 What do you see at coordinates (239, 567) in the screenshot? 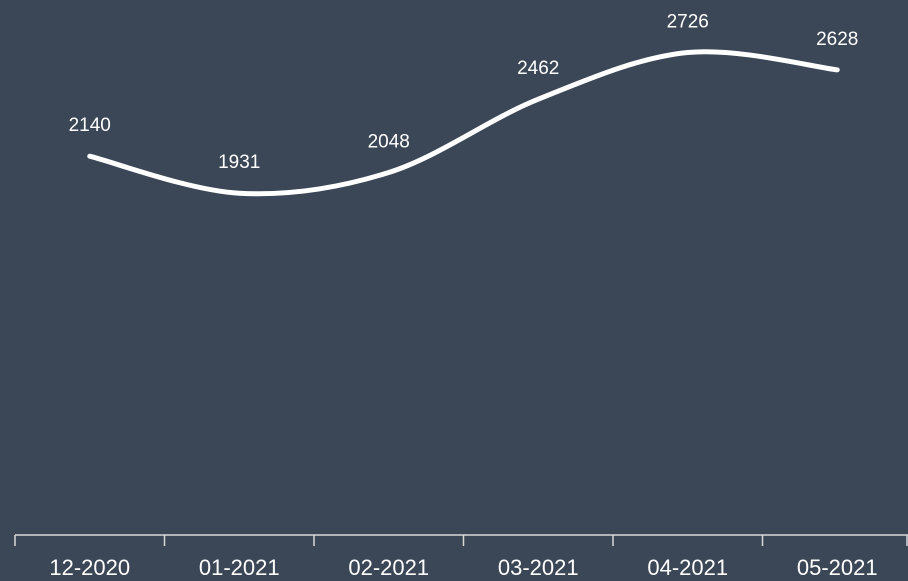
I see `x-tick-label: 01-2021` at bounding box center [239, 567].